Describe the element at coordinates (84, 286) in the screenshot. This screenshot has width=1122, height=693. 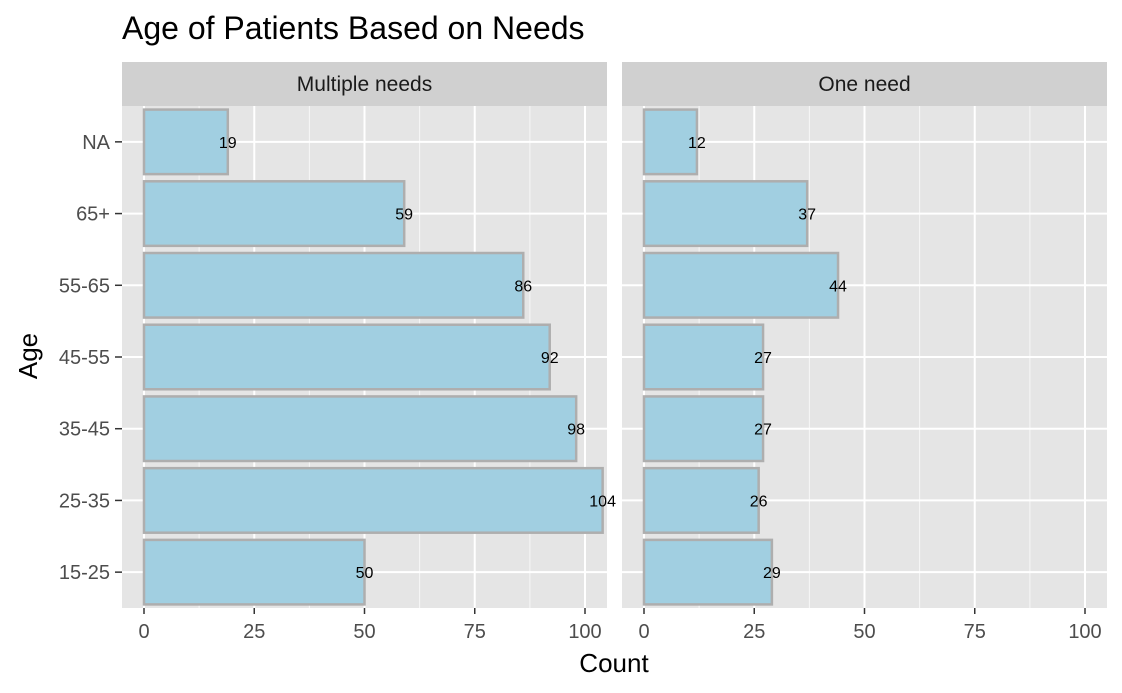
I see `y-tick-label: 55-65` at that location.